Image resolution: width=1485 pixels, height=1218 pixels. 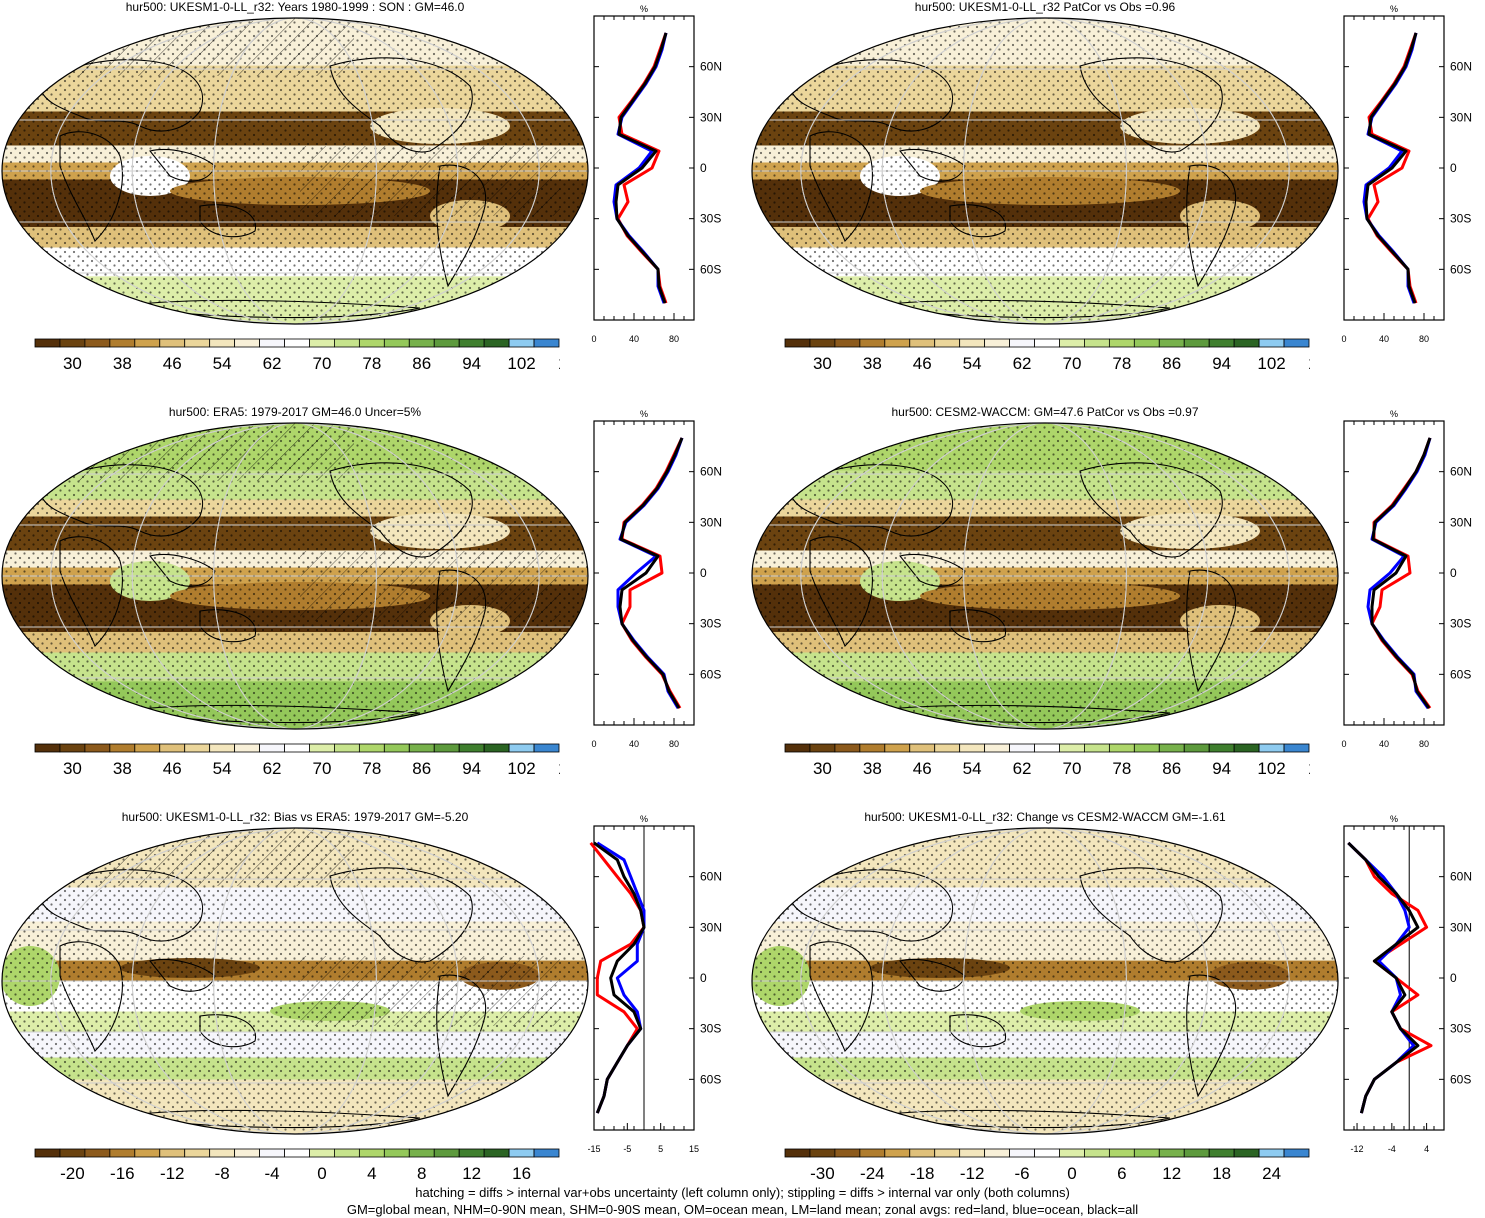 What do you see at coordinates (694, 1149) in the screenshot?
I see `x-tick-label: 15` at bounding box center [694, 1149].